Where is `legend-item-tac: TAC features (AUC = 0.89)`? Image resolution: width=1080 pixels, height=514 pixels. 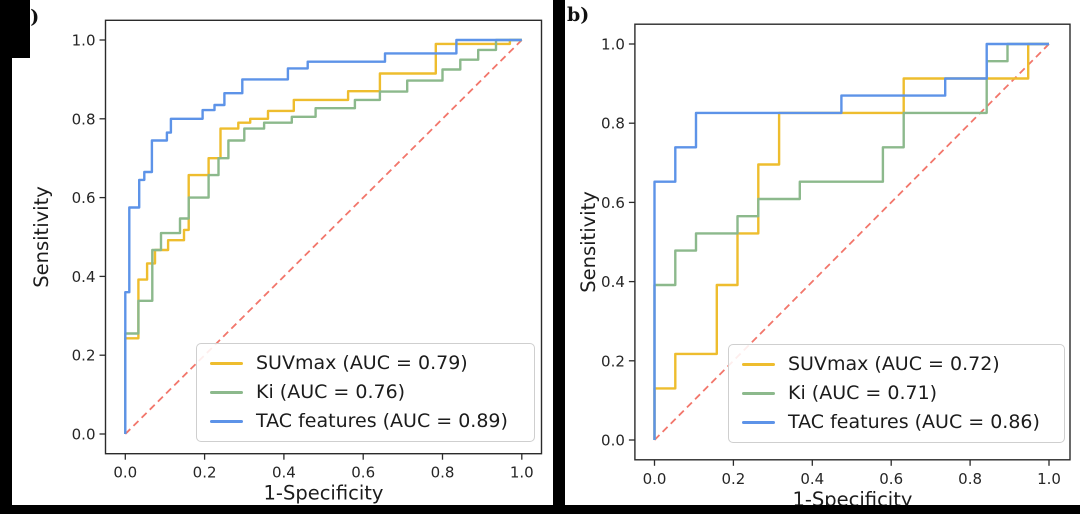 legend-item-tac: TAC features (AUC = 0.89) is located at coordinates (365, 421).